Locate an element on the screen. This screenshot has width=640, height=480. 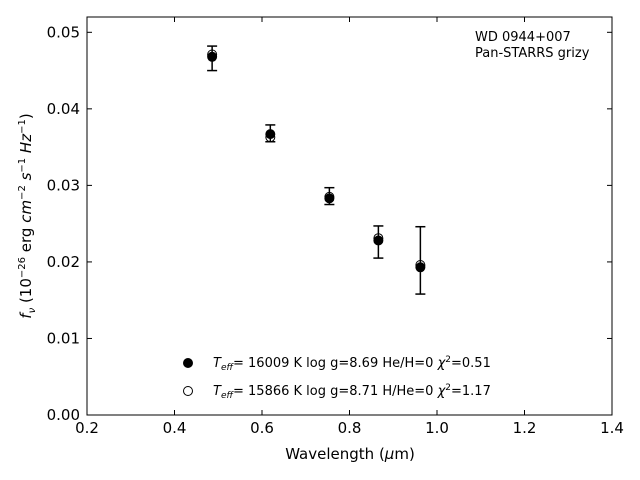
x-tick-label: 1.2 is located at coordinates (525, 428).